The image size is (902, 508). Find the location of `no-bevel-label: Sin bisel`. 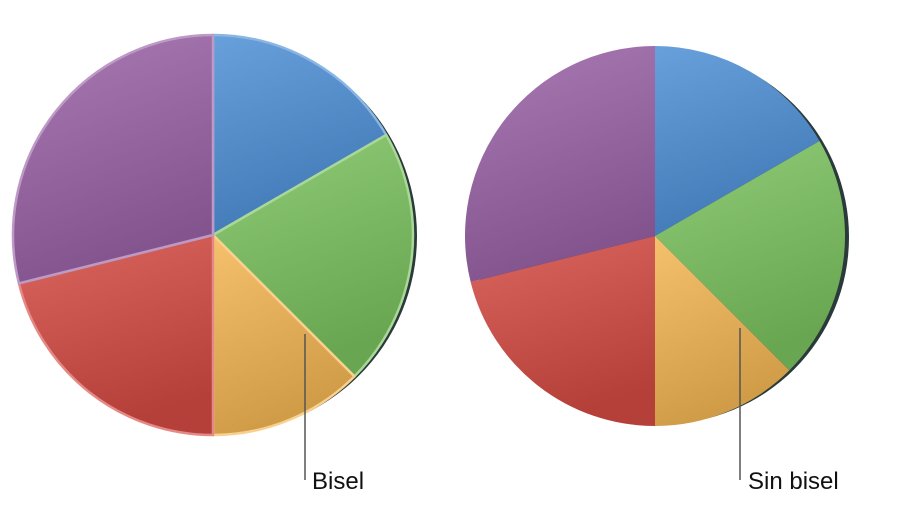

no-bevel-label: Sin bisel is located at coordinates (793, 481).